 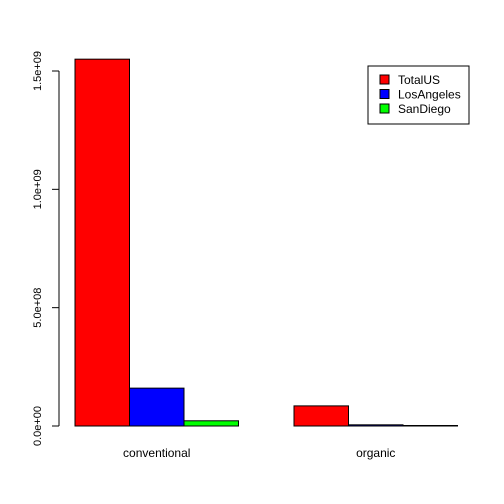 I want to click on y-tick-label: 1.0e+09, so click(x=38, y=189).